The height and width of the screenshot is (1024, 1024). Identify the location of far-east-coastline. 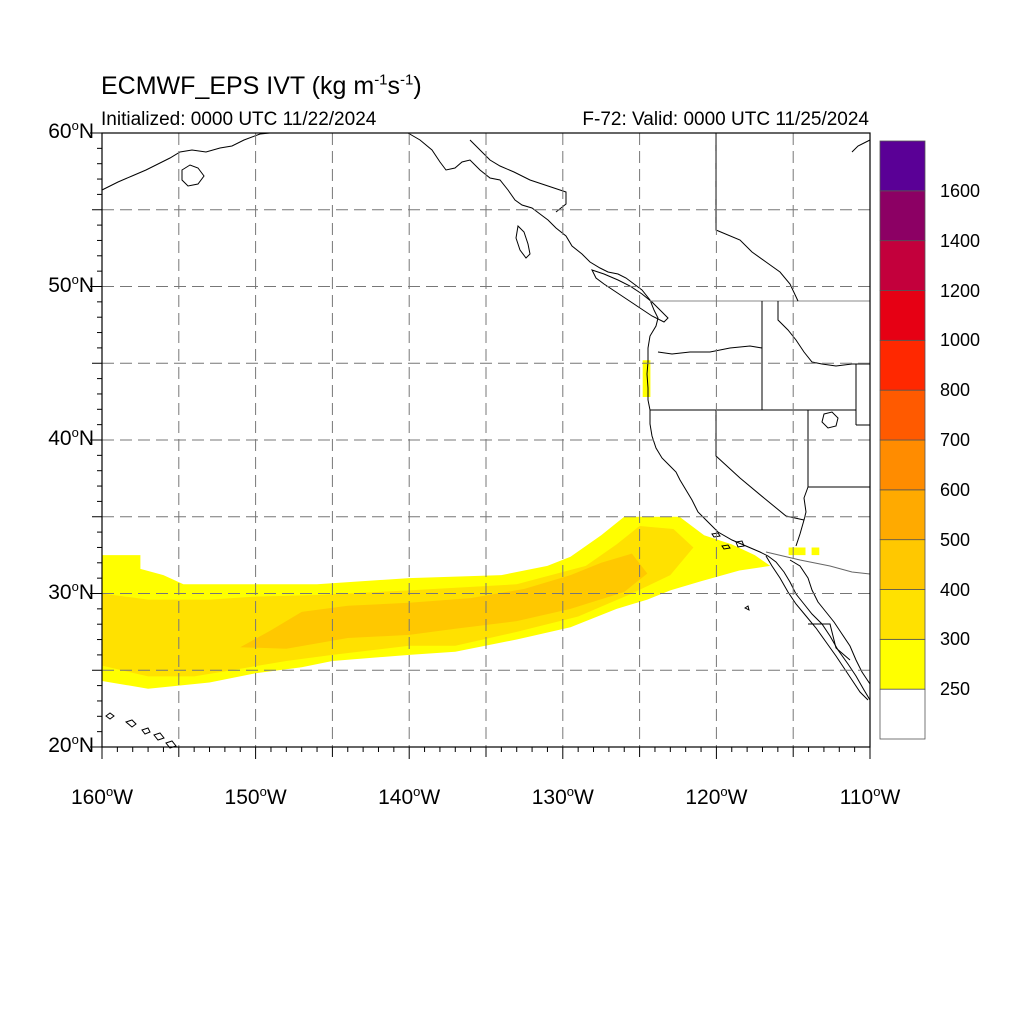
(861, 146).